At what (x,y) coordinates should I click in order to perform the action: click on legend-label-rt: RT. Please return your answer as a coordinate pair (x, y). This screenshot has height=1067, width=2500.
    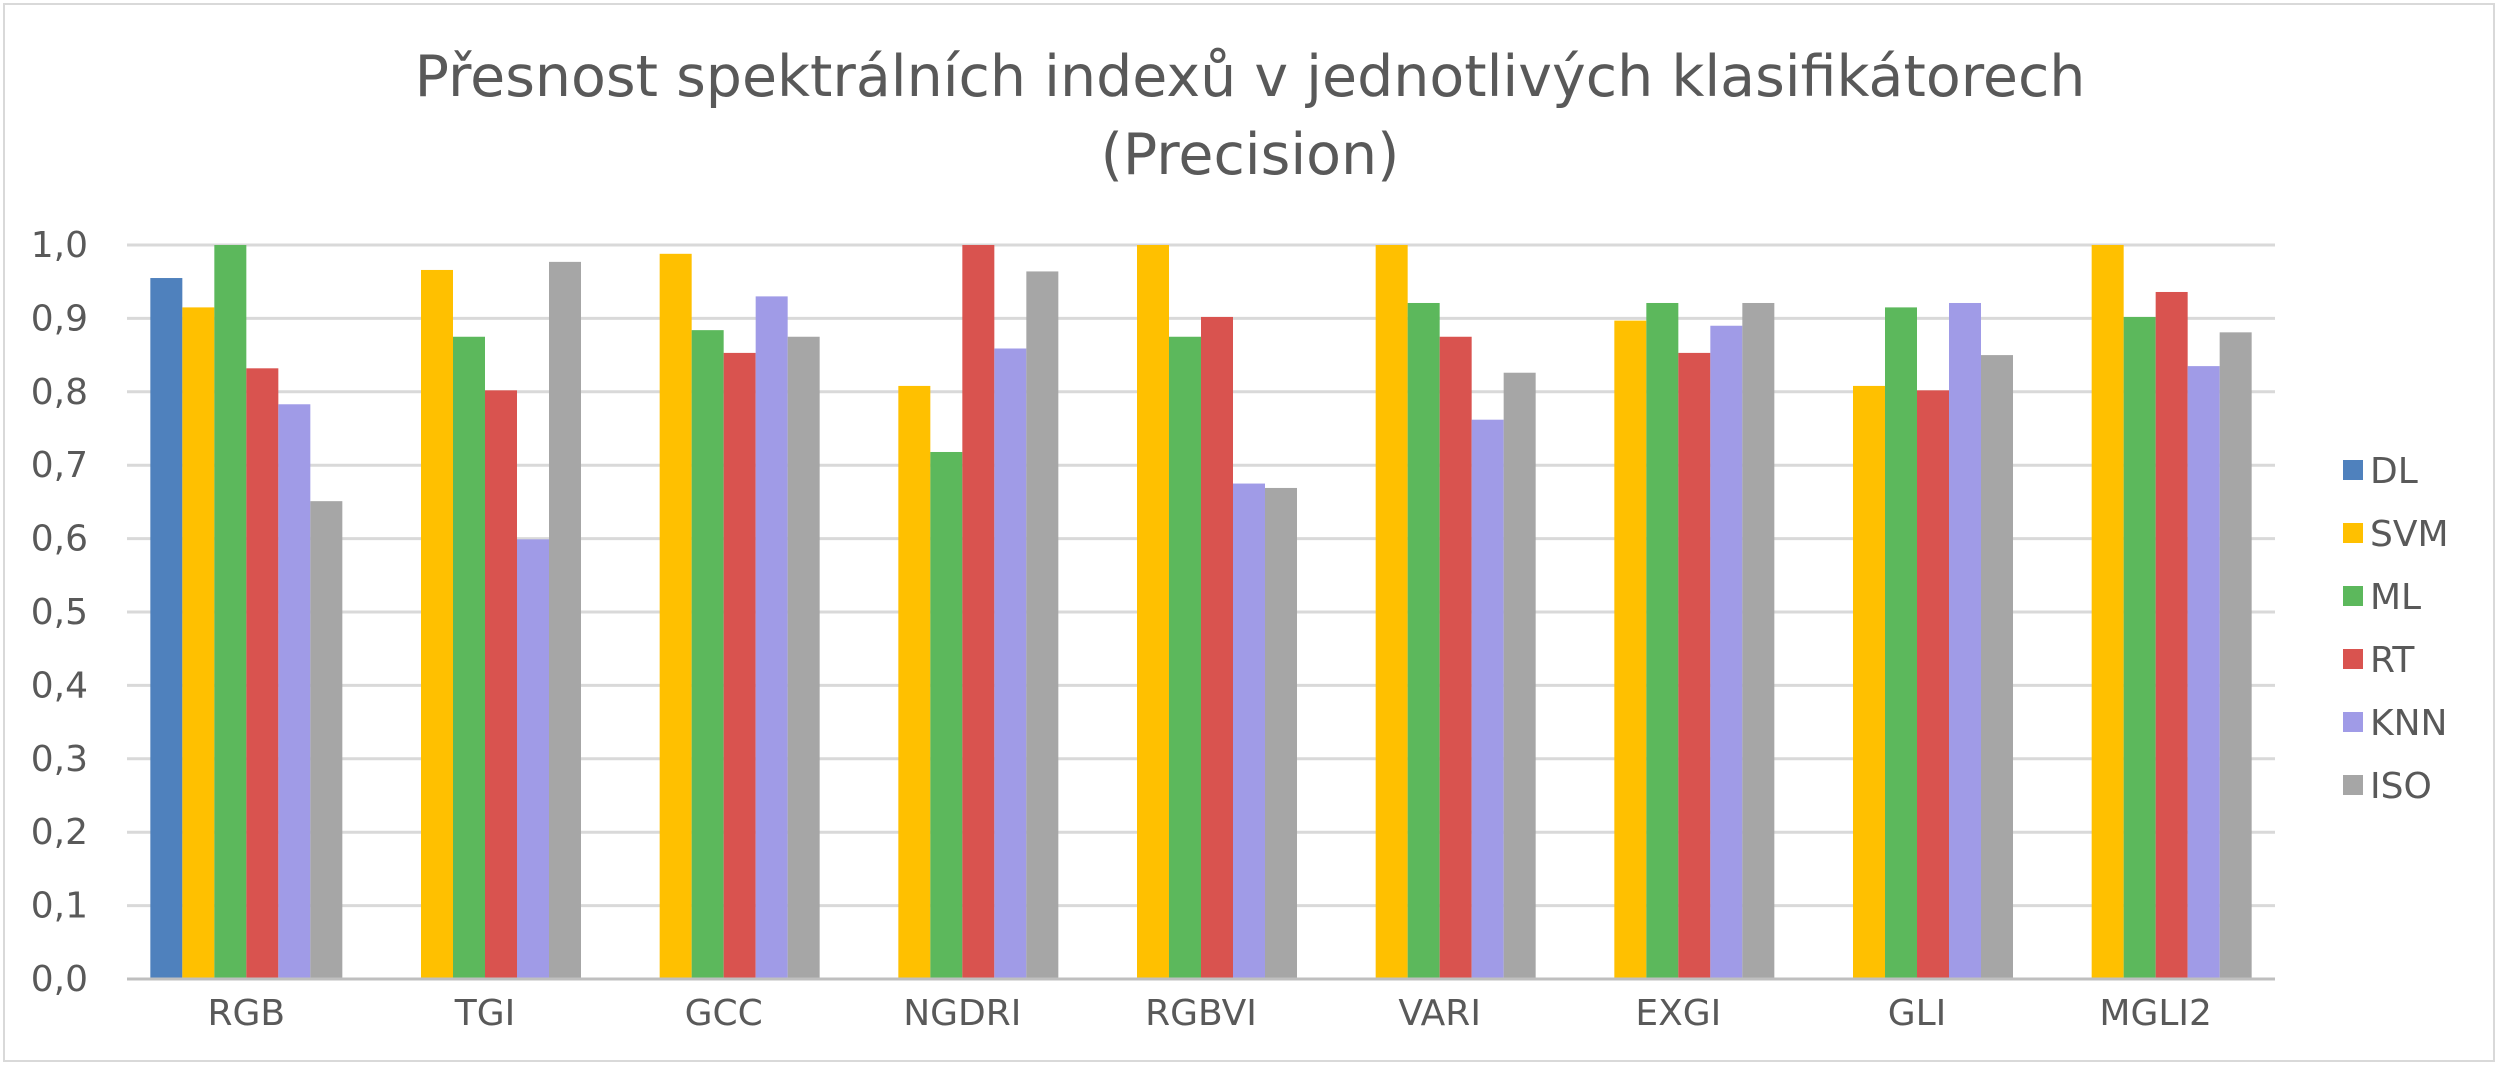
    Looking at the image, I should click on (2392, 660).